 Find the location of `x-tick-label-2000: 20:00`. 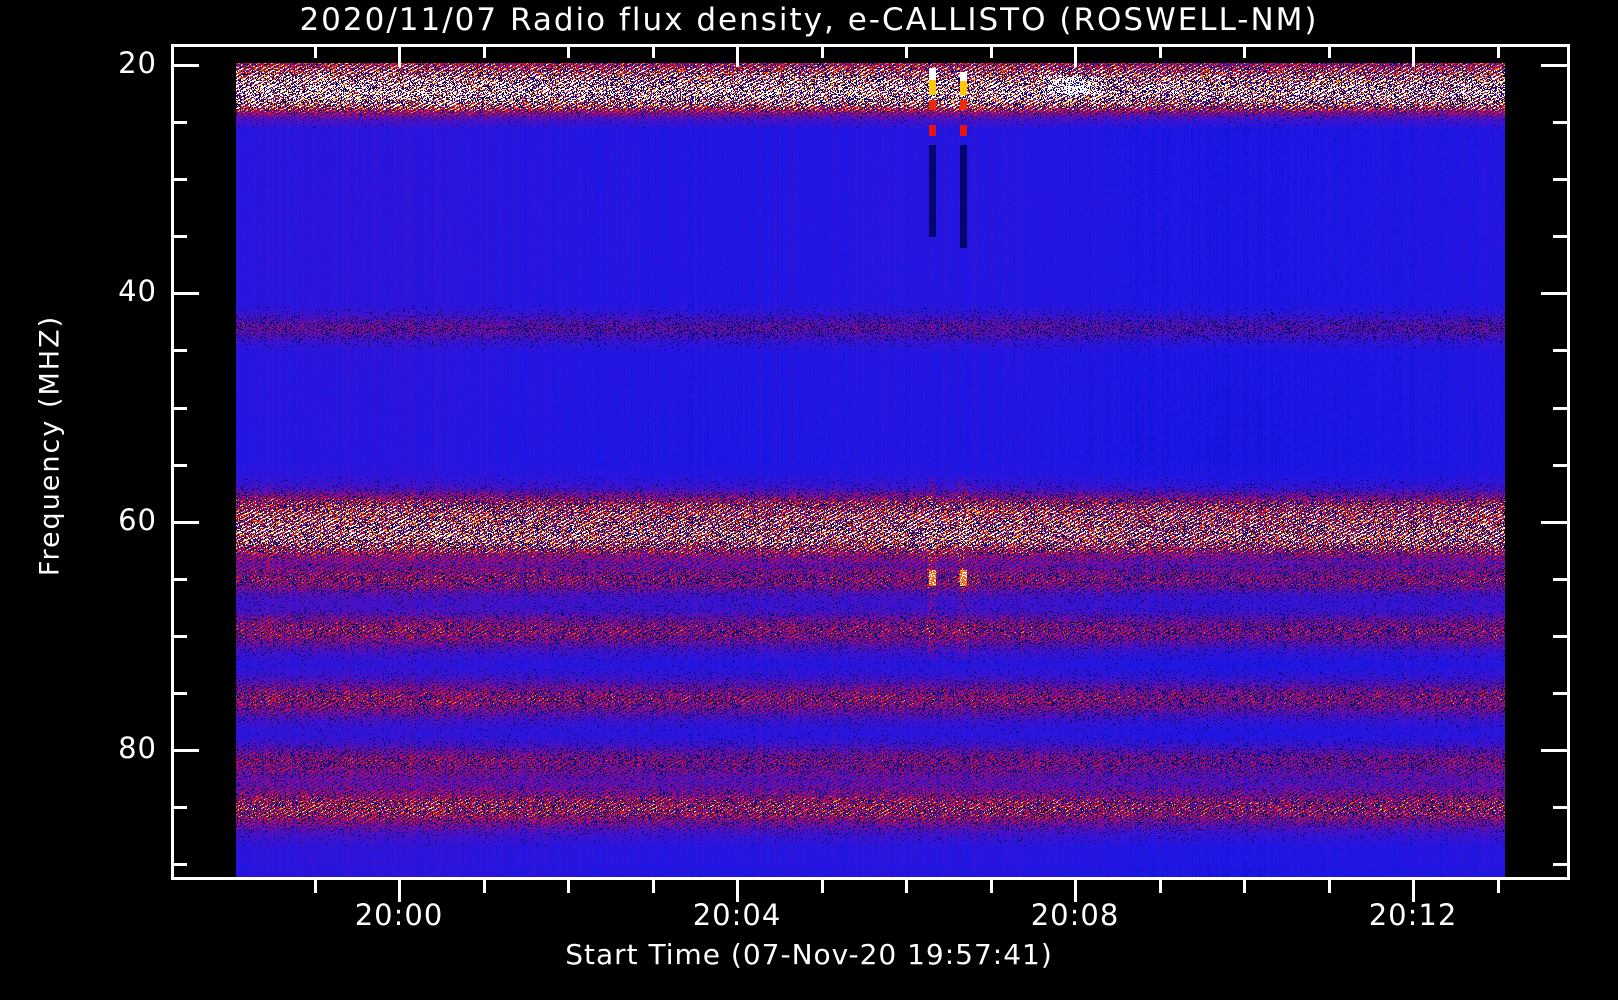

x-tick-label-2000: 20:00 is located at coordinates (399, 915).